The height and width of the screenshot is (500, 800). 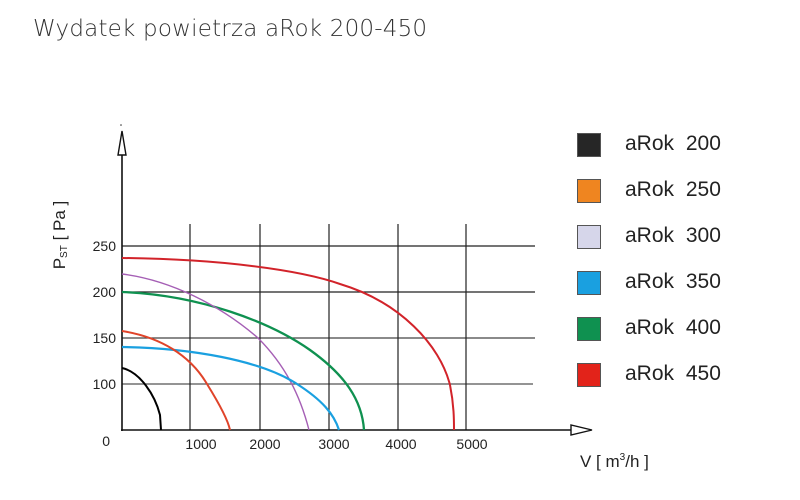 What do you see at coordinates (104, 246) in the screenshot?
I see `y-tick-250: 250` at bounding box center [104, 246].